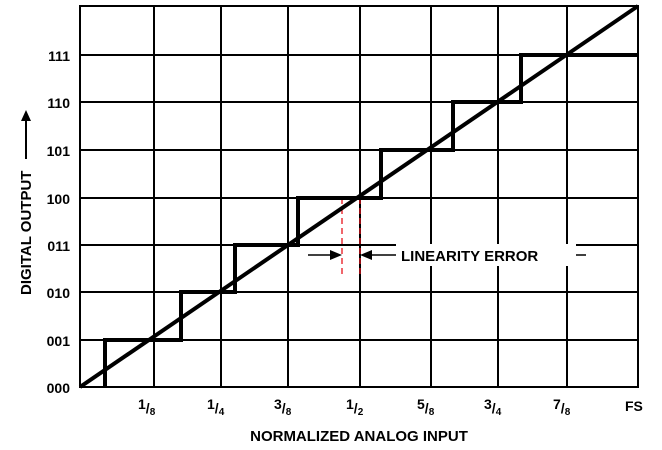 The width and height of the screenshot is (662, 450). Describe the element at coordinates (355, 407) in the screenshot. I see `x-tick-label: 1/2` at that location.